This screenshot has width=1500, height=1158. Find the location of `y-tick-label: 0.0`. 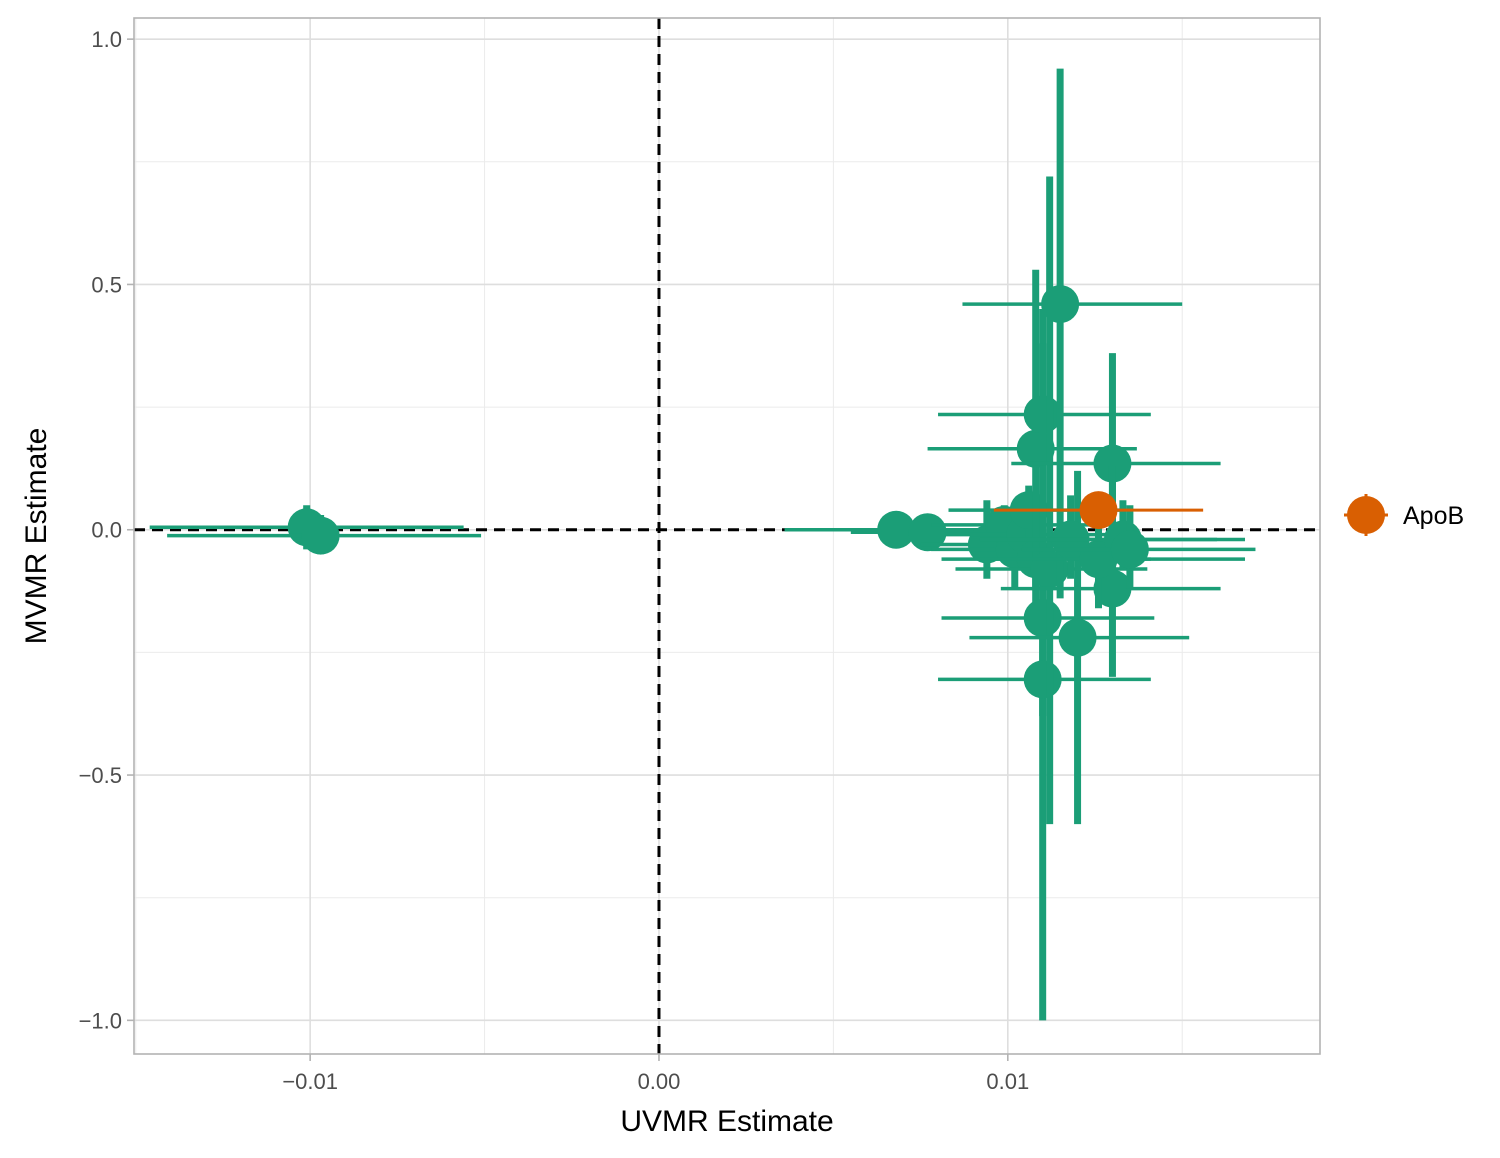

y-tick-label: 0.0 is located at coordinates (106, 530).